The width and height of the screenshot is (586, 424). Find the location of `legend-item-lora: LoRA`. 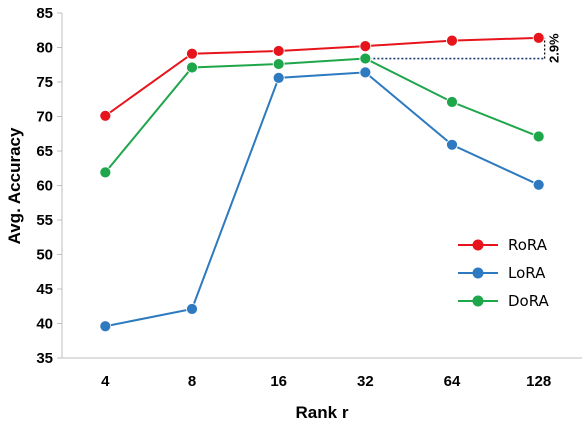

legend-item-lora: LoRA is located at coordinates (502, 273).